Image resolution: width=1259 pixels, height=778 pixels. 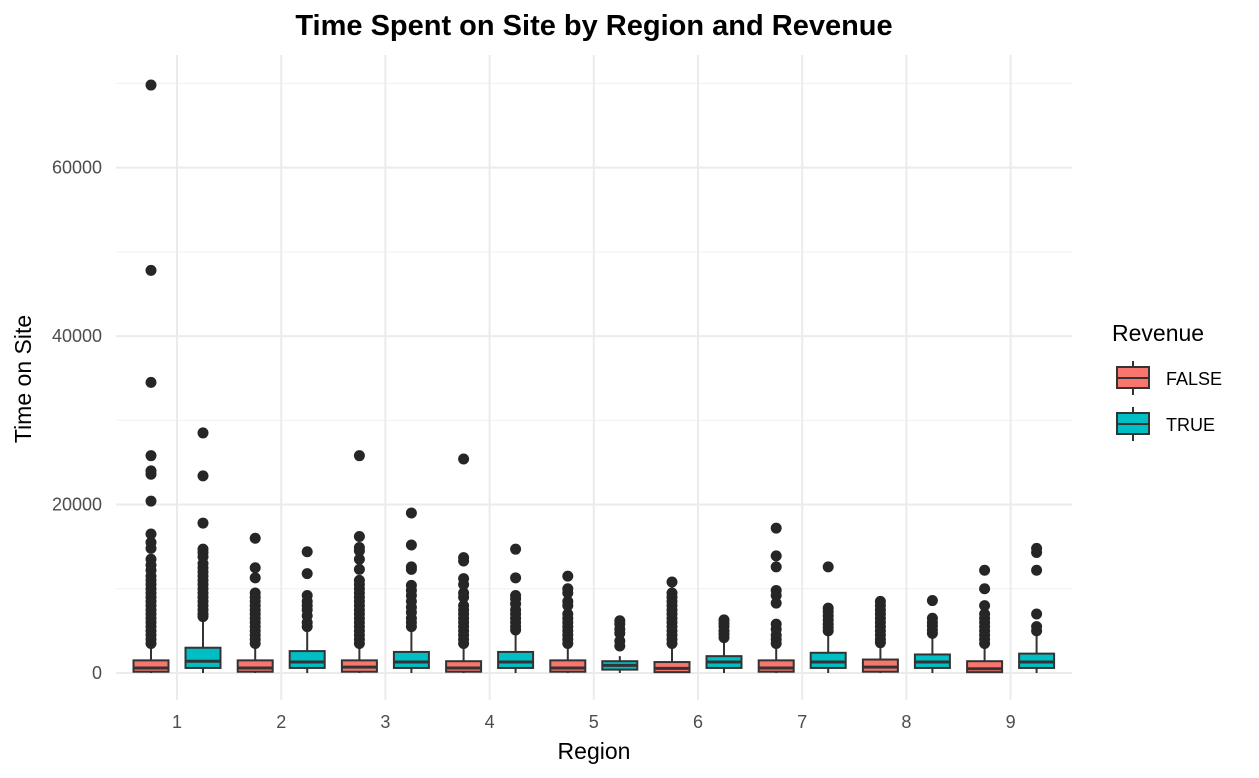 I want to click on x-tick-label: 1, so click(x=177, y=722).